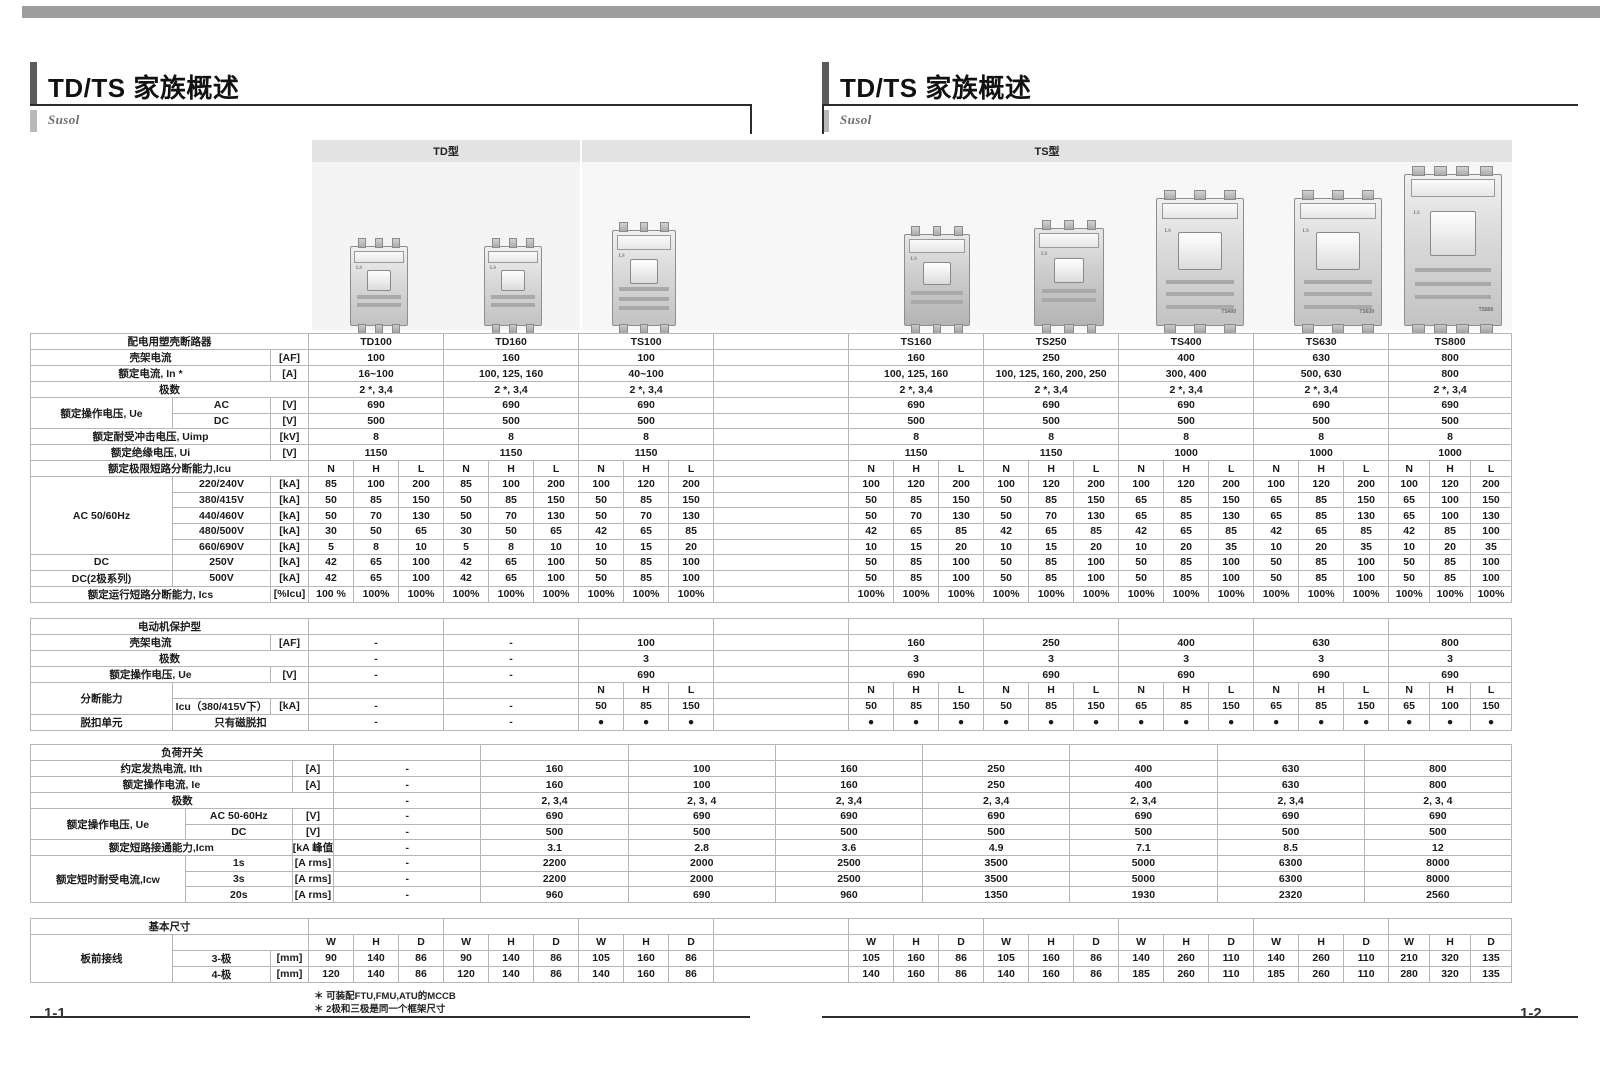 The height and width of the screenshot is (1085, 1600). Describe the element at coordinates (313, 816) in the screenshot. I see `row-unit: [V]` at that location.